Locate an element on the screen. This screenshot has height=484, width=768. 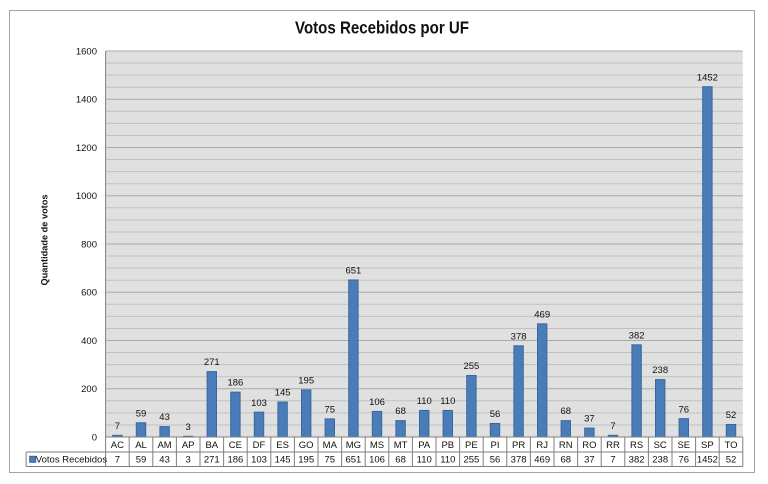
svg-text: SE is located at coordinates (683, 445).